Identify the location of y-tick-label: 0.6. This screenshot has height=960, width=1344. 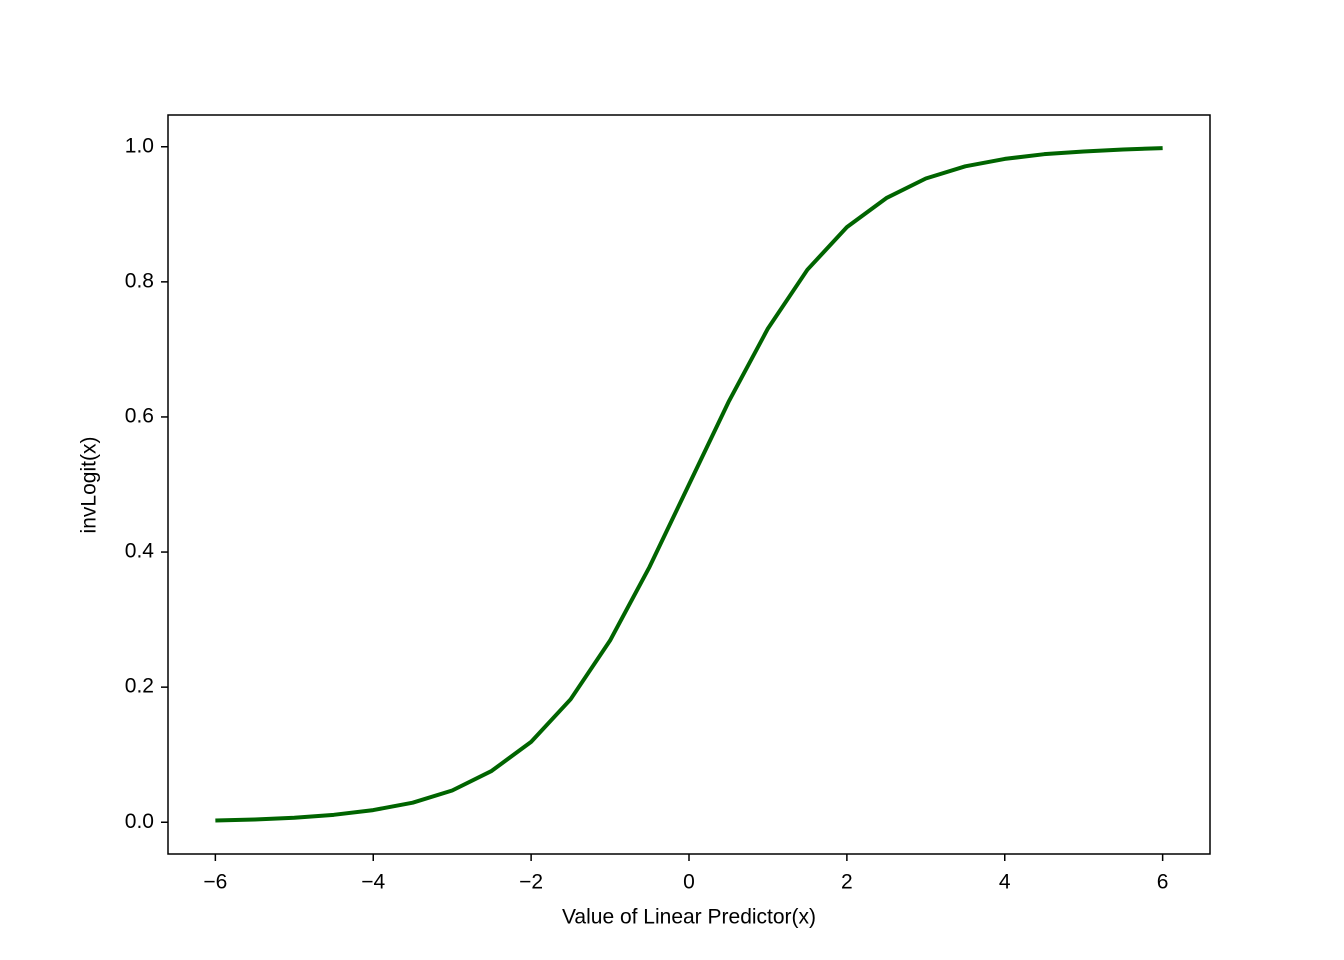
(139, 415).